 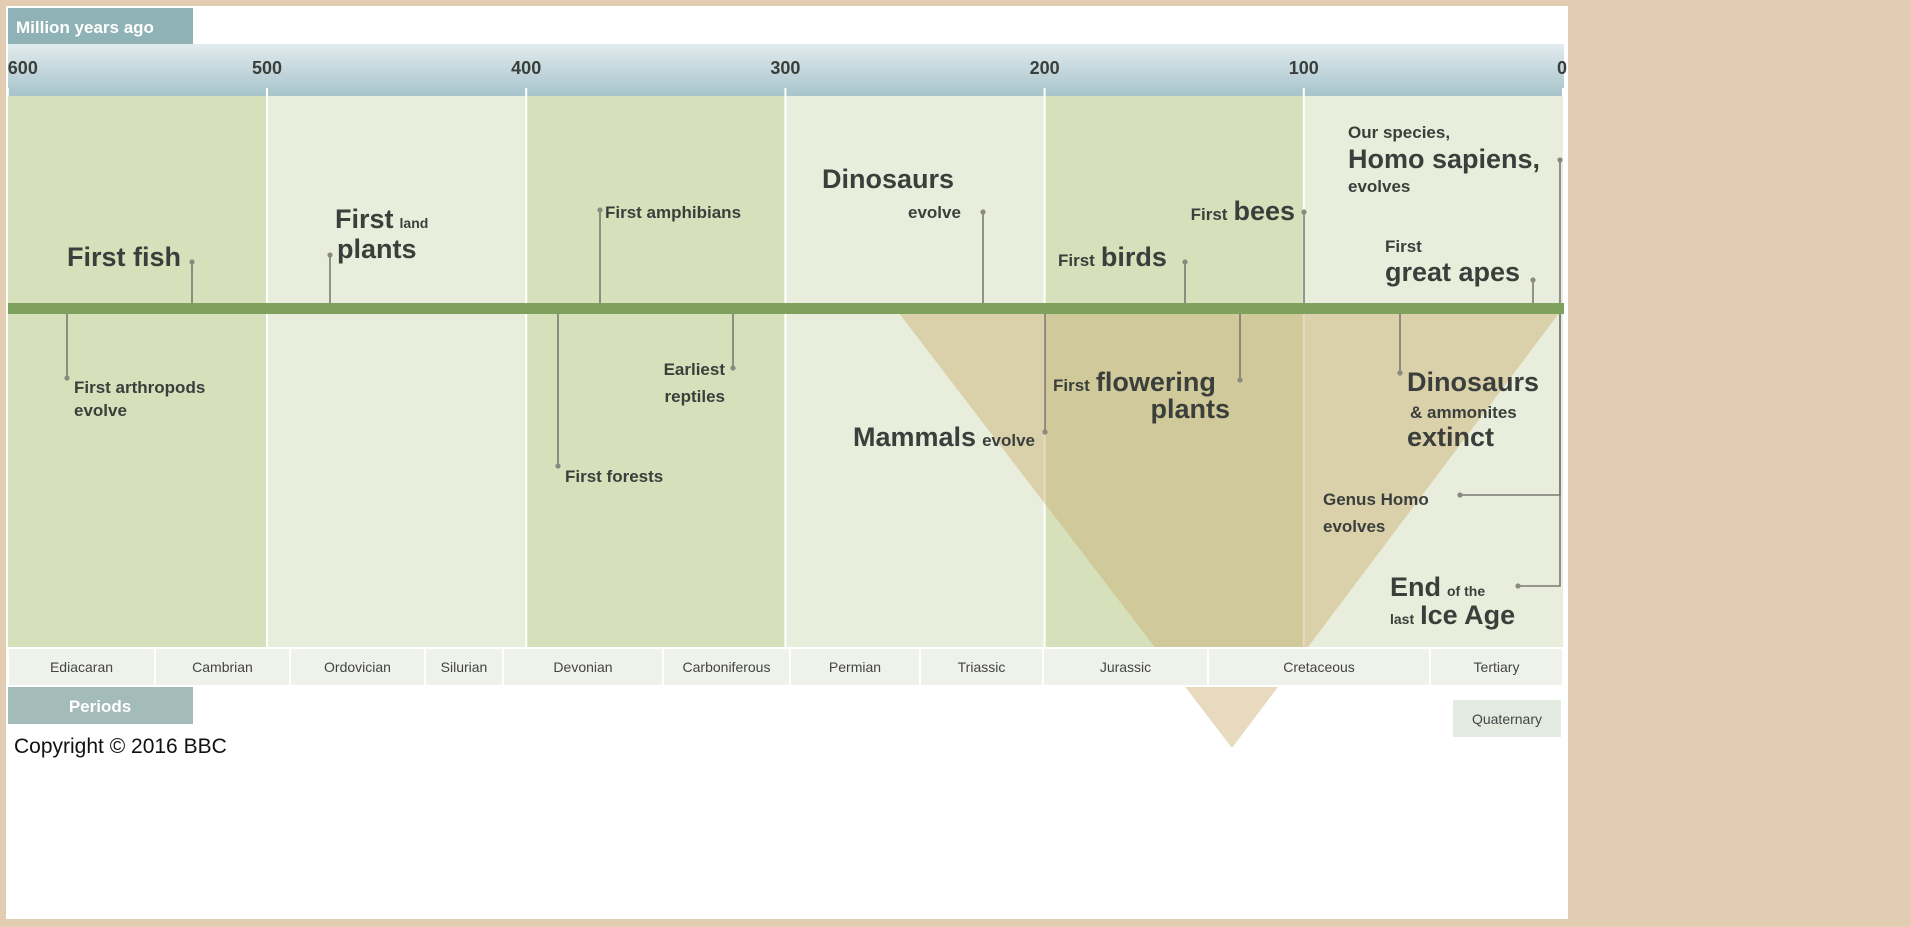 What do you see at coordinates (222, 667) in the screenshot?
I see `period-name: Cambrian` at bounding box center [222, 667].